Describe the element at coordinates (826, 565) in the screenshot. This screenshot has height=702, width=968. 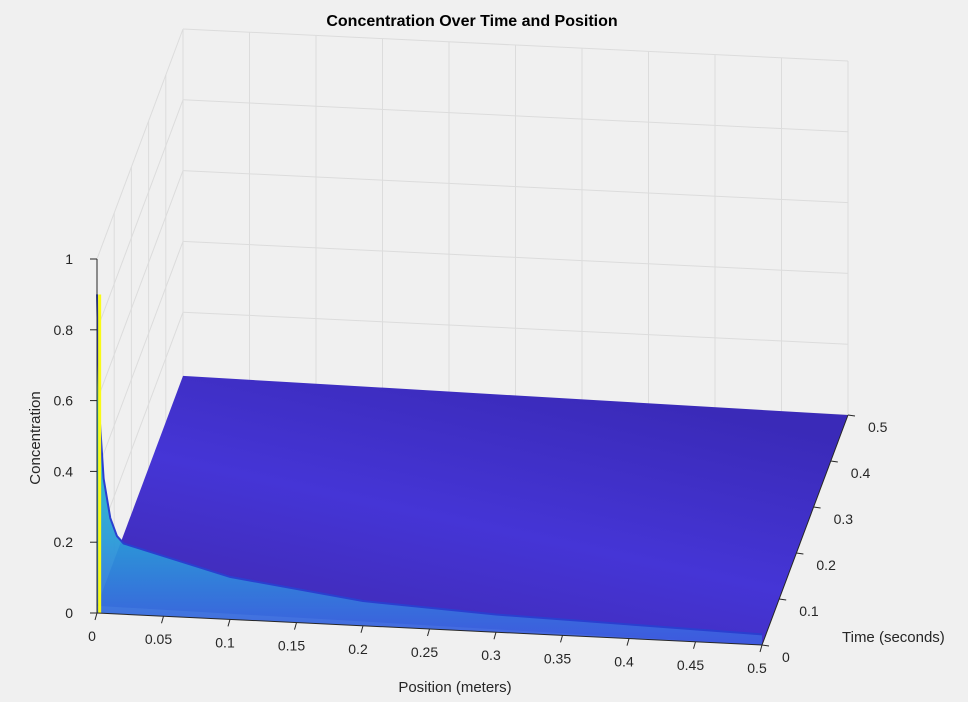
I see `y-tick-label: 0.2` at that location.